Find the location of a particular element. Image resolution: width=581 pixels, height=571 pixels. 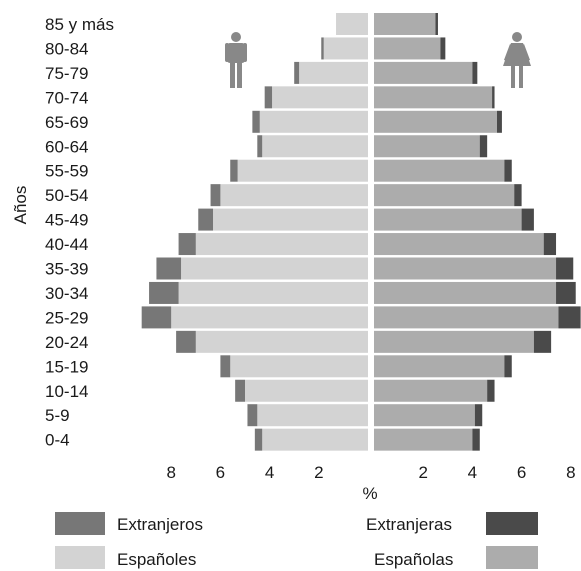

bar-espanolas-85-y-mas is located at coordinates (405, 24).